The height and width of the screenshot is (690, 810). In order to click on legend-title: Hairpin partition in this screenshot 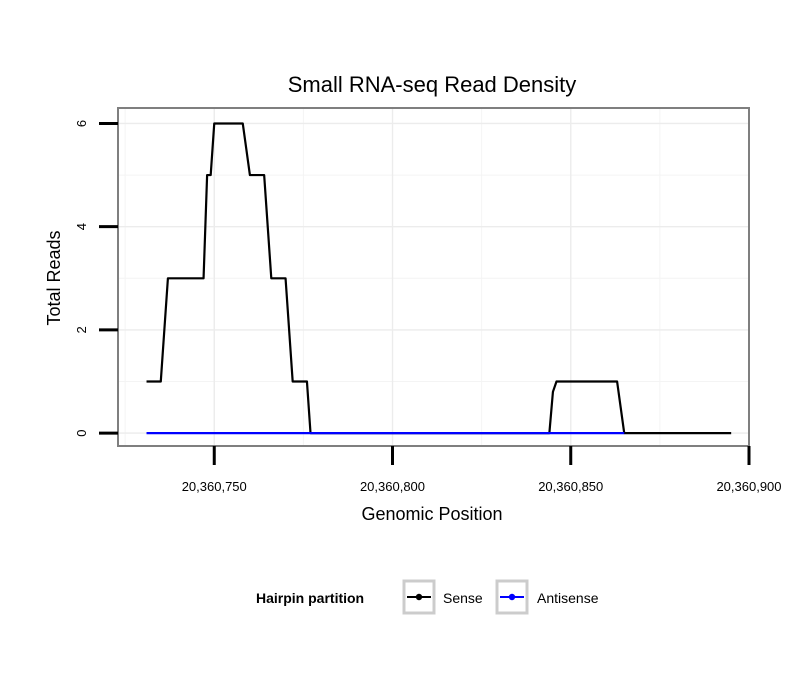, I will do `click(310, 598)`.